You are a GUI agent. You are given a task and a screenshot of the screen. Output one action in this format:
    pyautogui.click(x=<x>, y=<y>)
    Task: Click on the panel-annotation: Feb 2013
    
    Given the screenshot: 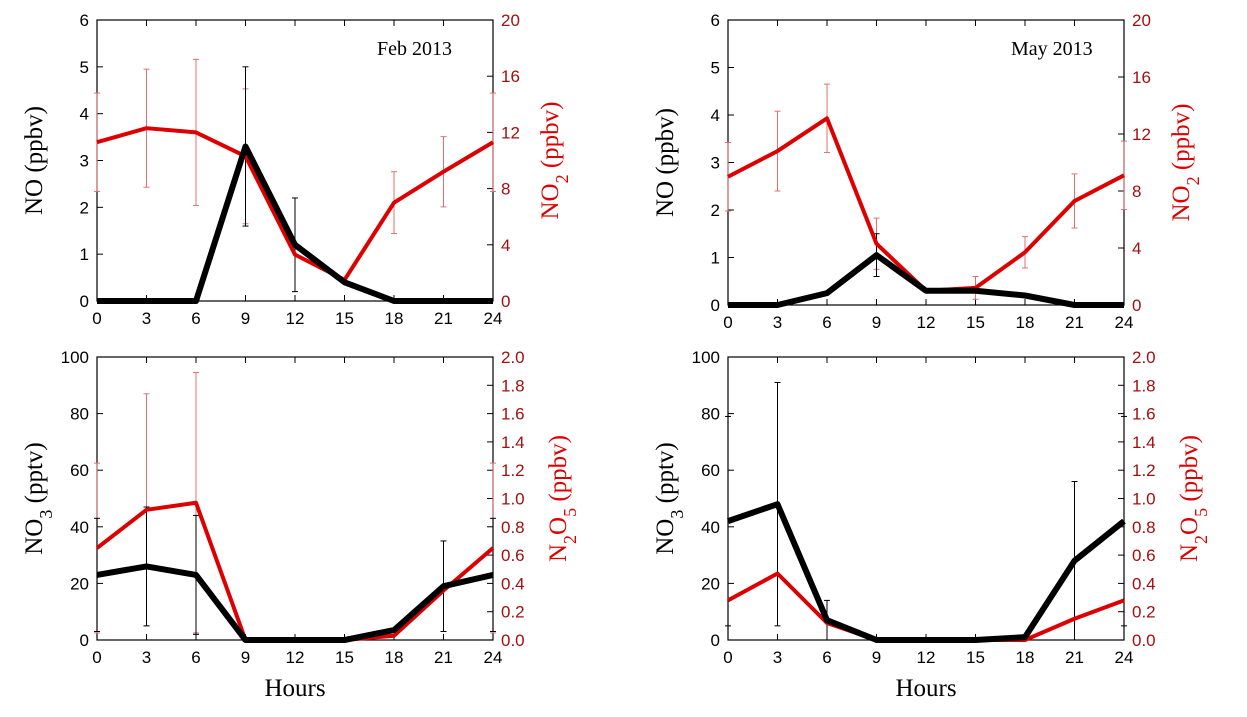 What is the action you would take?
    pyautogui.click(x=414, y=49)
    